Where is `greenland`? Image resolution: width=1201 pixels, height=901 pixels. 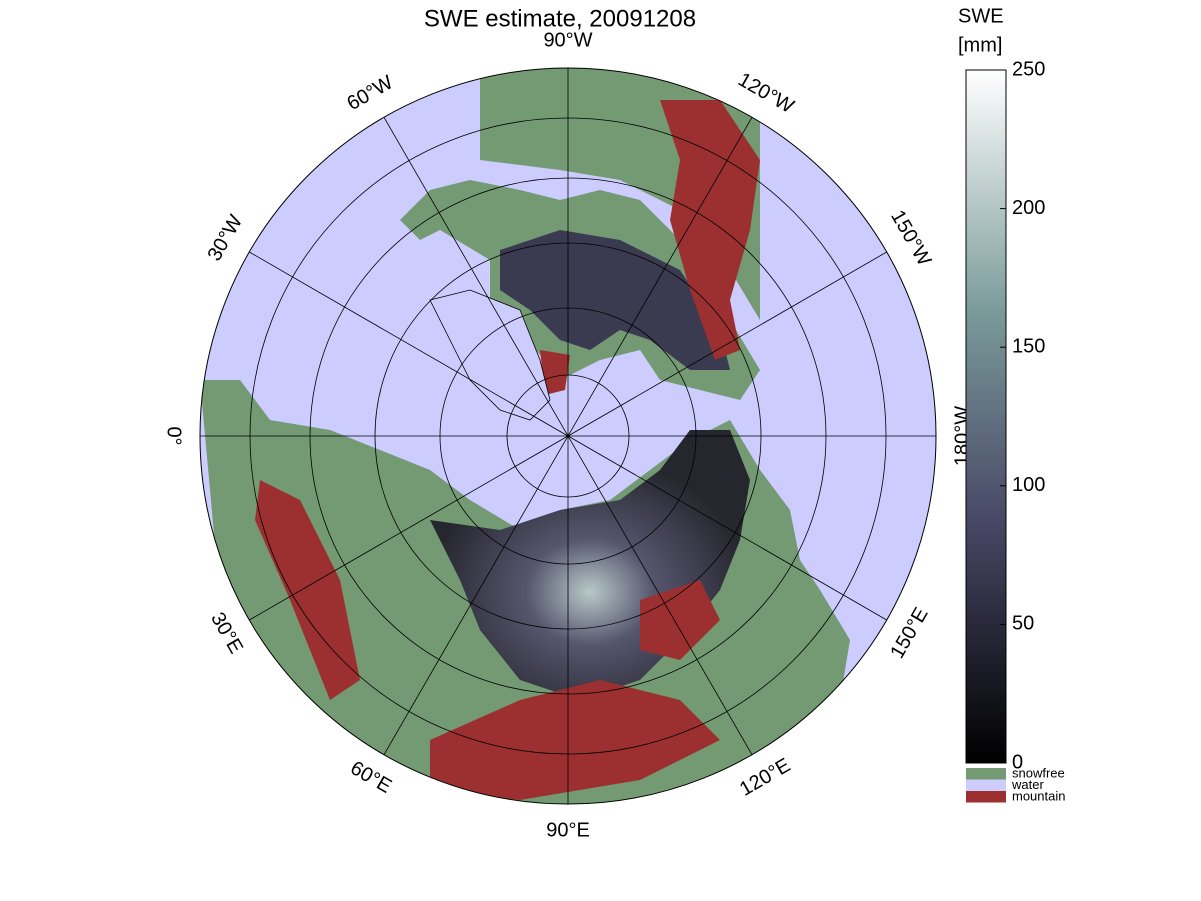 greenland is located at coordinates (490, 355).